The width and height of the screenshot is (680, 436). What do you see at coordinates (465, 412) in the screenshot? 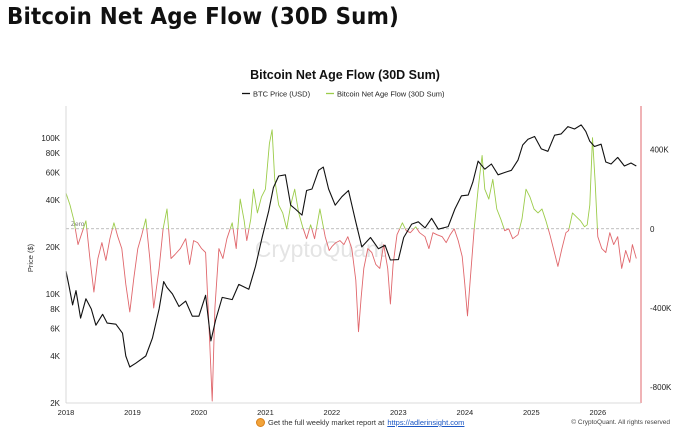
I see `x-tick-label: 2024` at bounding box center [465, 412].